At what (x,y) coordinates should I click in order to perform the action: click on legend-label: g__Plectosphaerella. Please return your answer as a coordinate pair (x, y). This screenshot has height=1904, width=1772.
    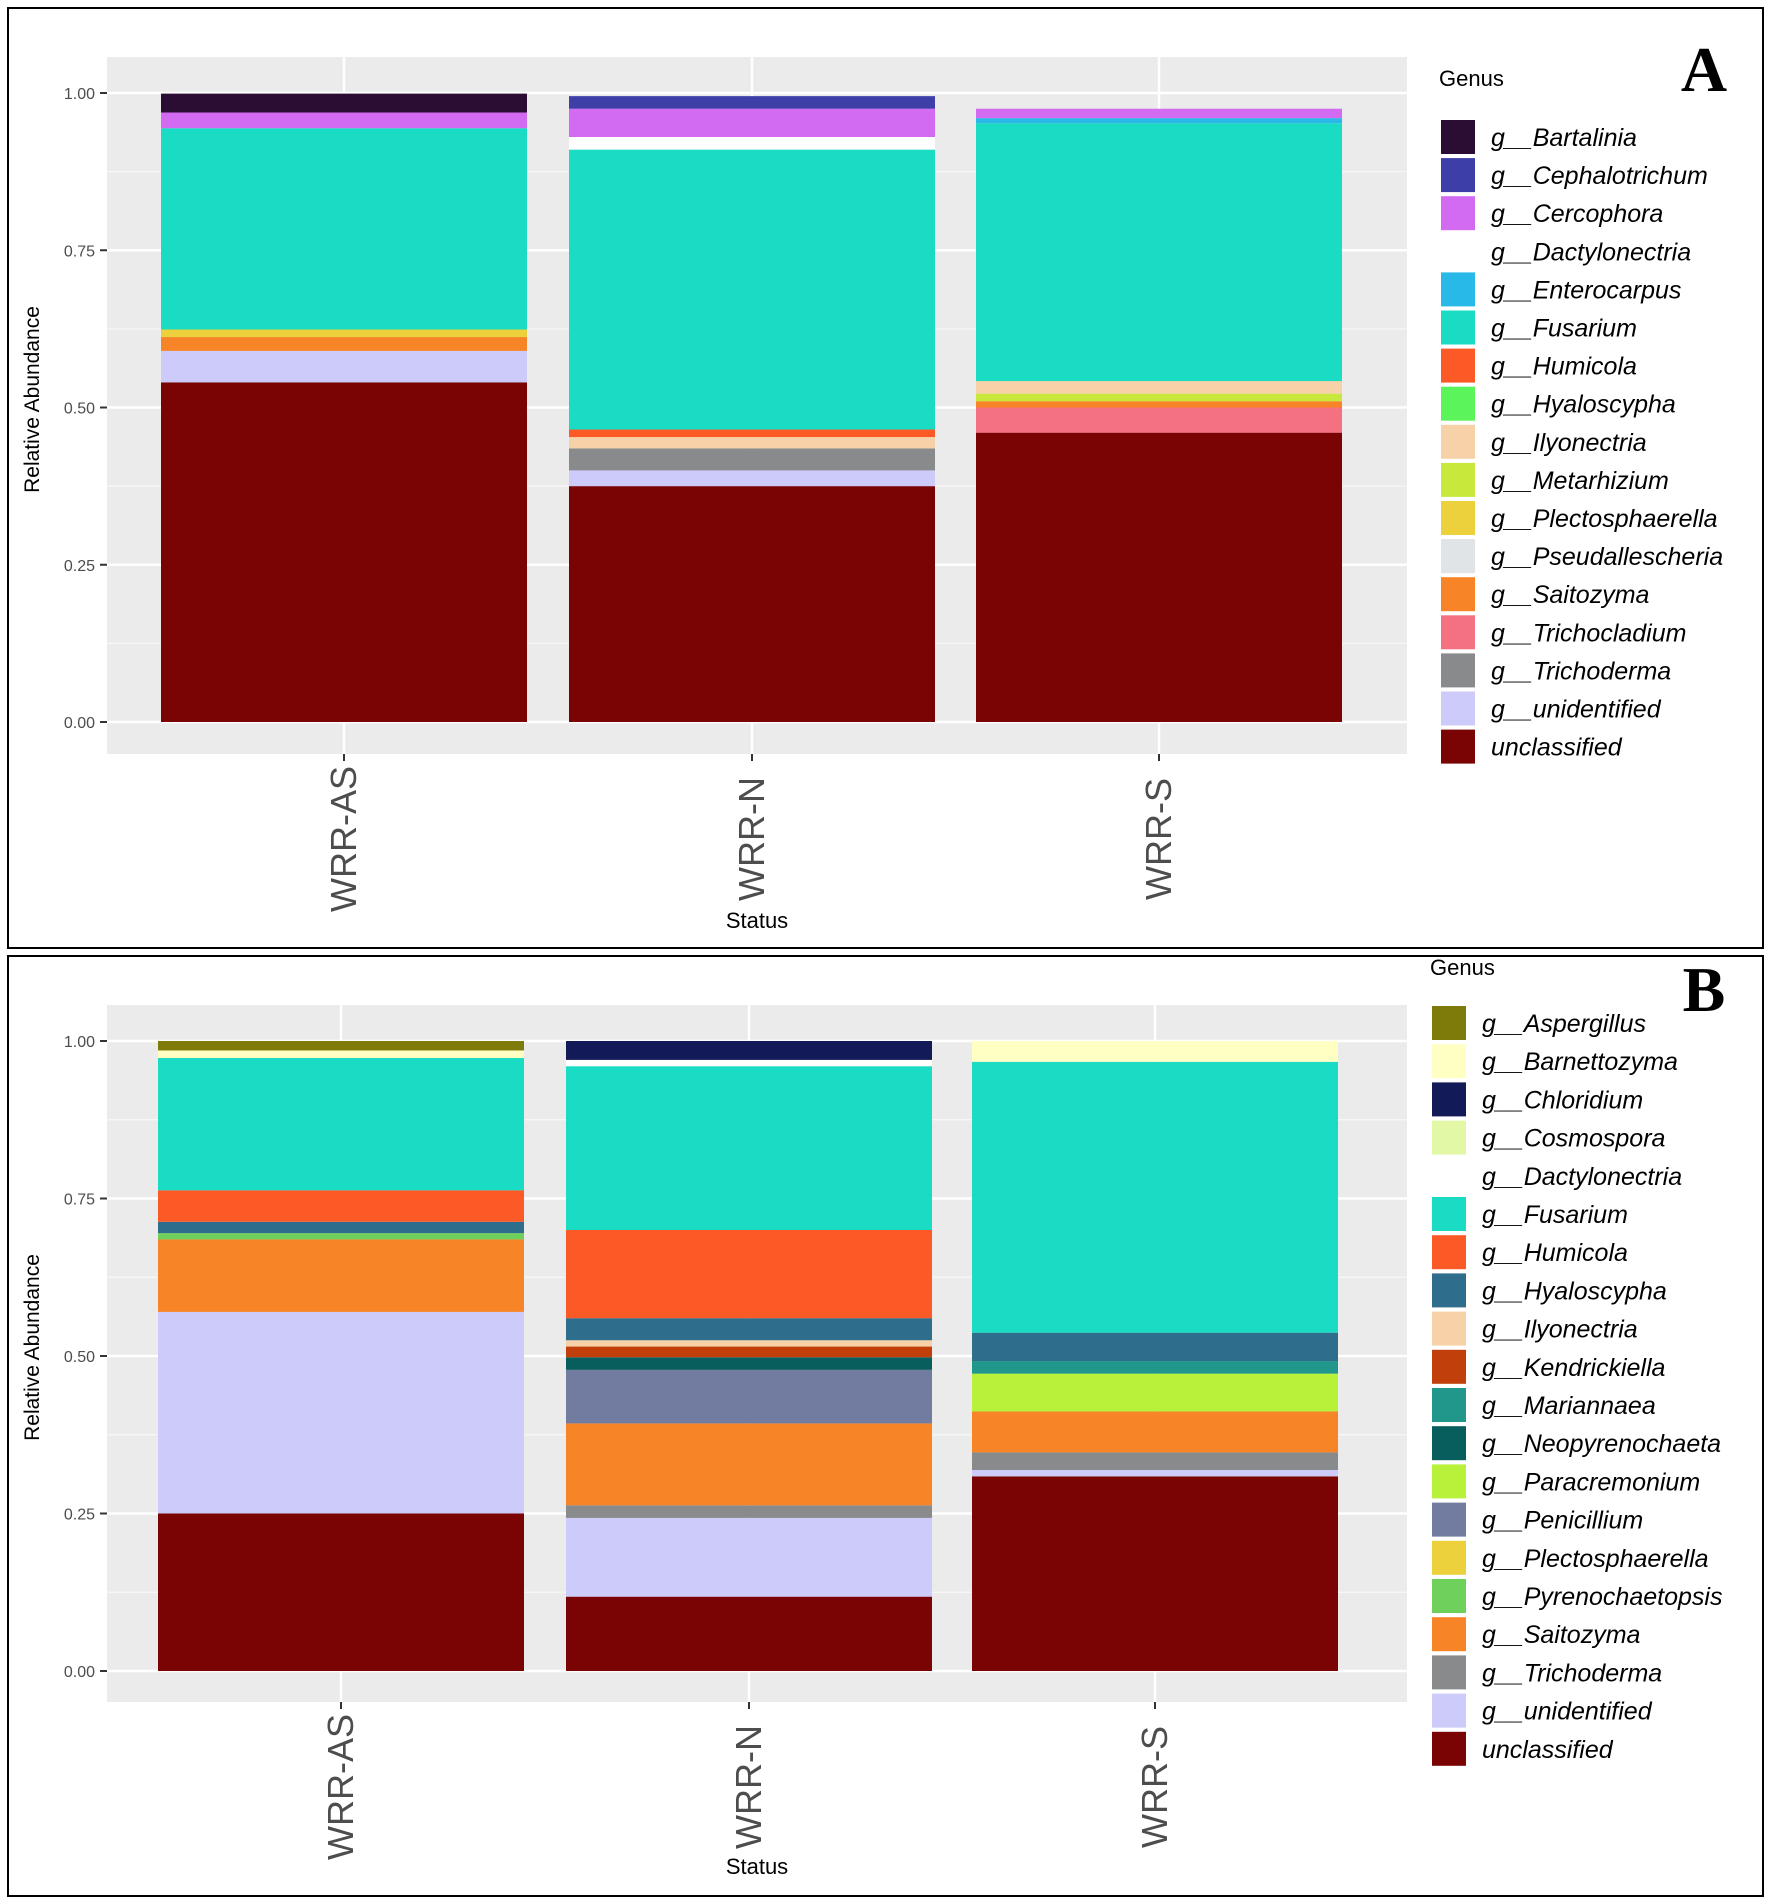
    Looking at the image, I should click on (1604, 519).